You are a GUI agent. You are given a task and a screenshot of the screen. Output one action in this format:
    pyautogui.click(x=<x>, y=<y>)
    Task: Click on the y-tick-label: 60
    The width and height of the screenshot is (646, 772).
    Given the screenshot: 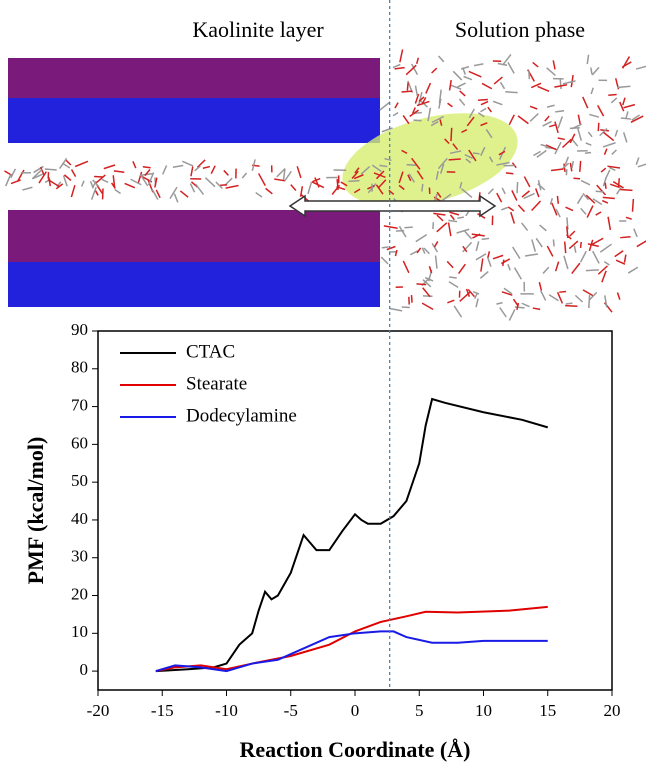 What is the action you would take?
    pyautogui.click(x=79, y=442)
    